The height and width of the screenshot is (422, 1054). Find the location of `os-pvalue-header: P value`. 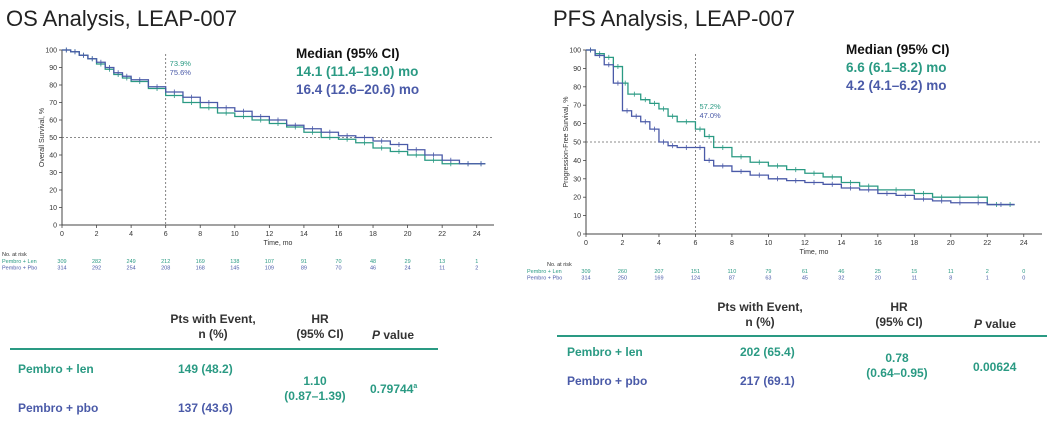

os-pvalue-header: P value is located at coordinates (393, 335).